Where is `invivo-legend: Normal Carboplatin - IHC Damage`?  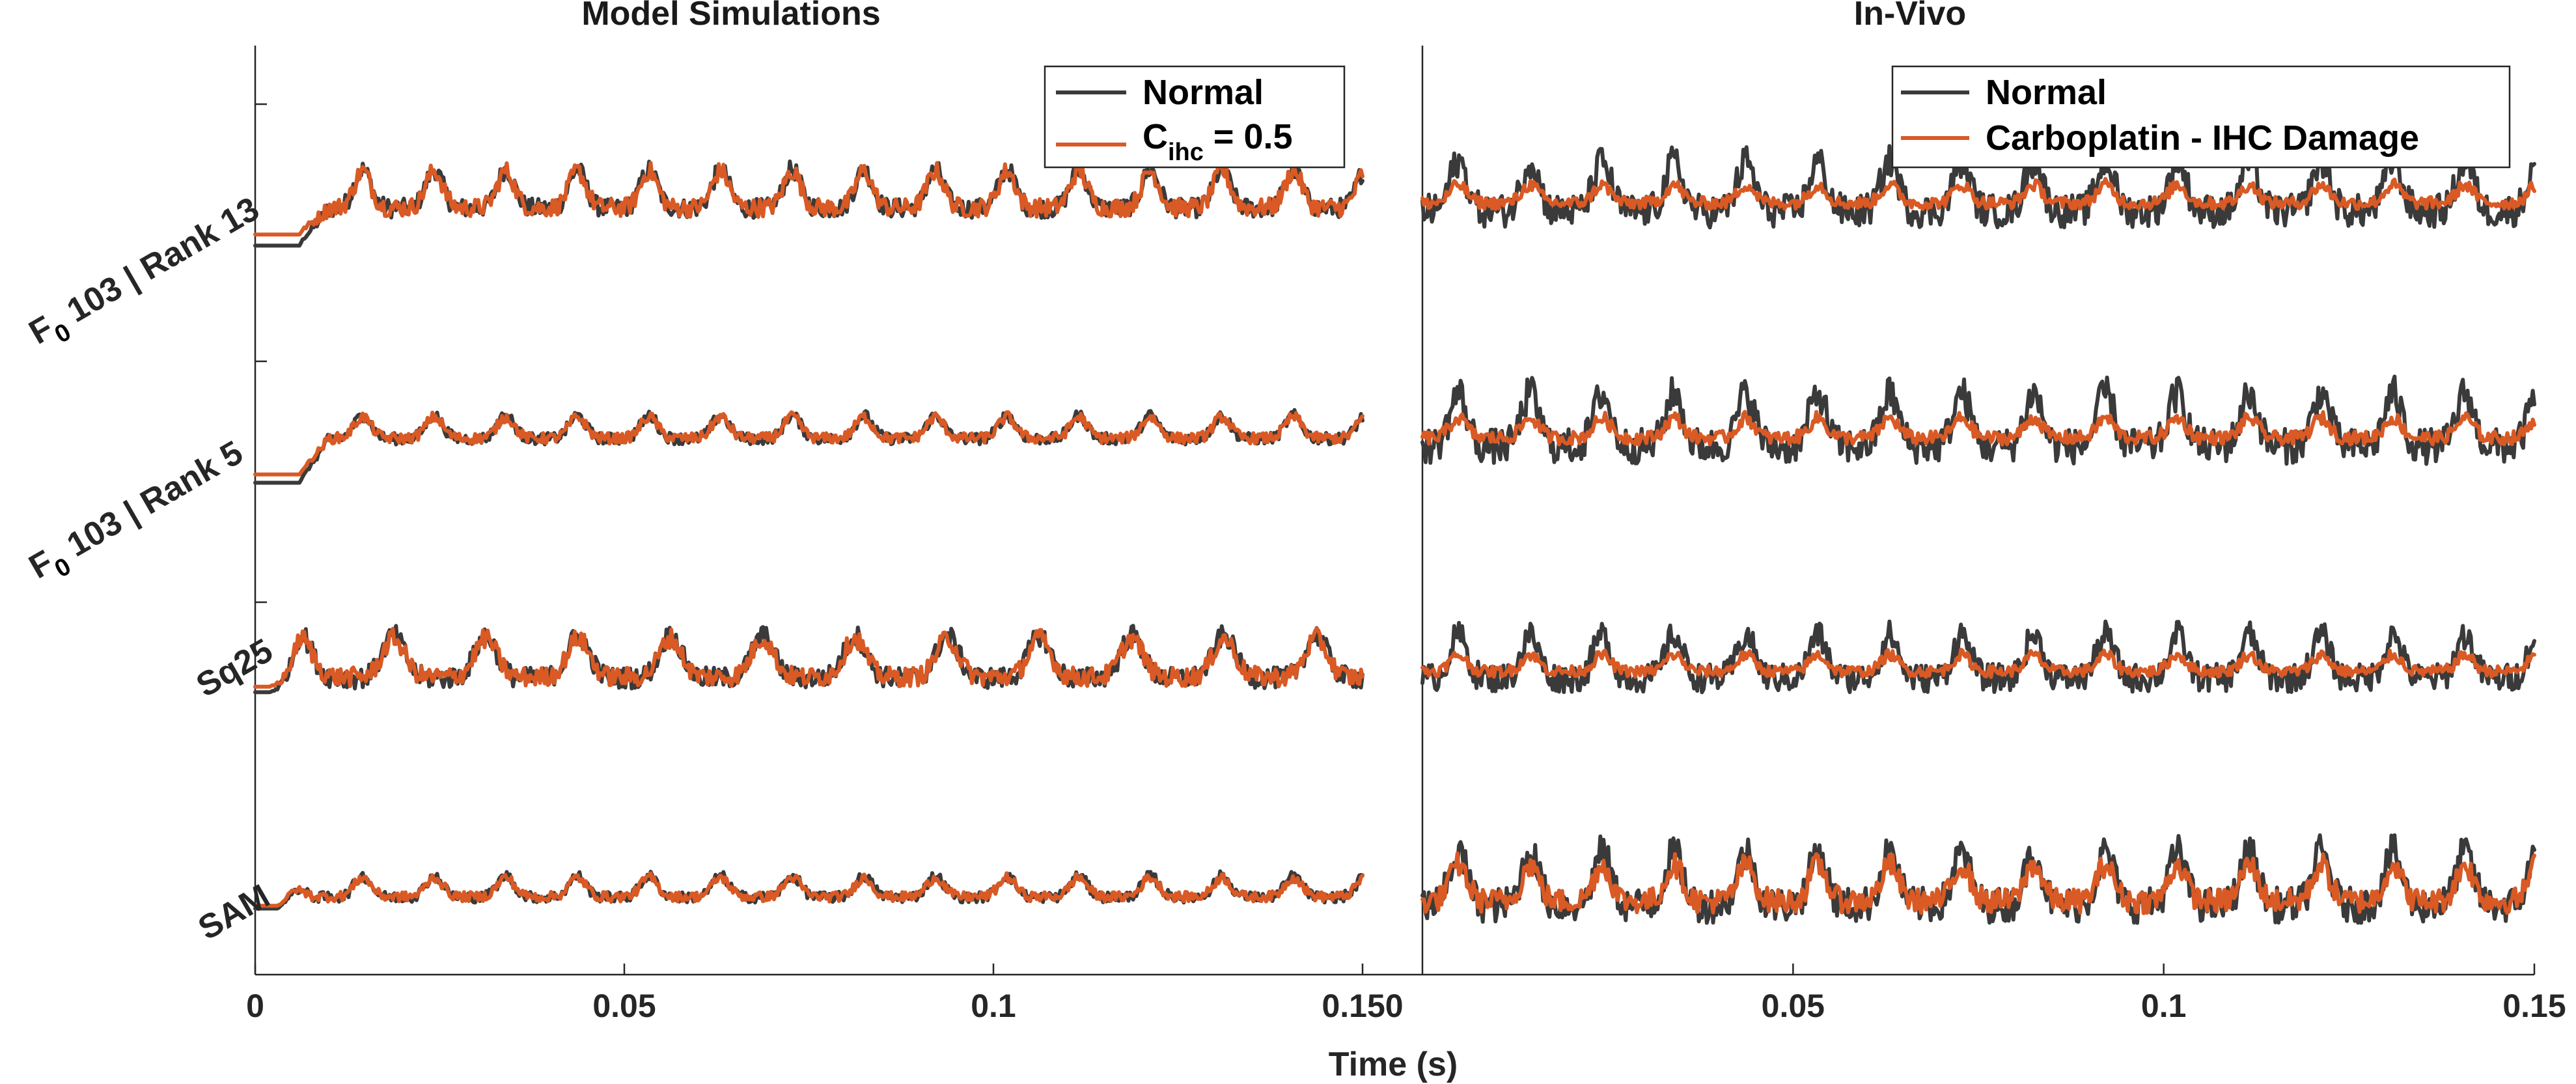 invivo-legend: Normal Carboplatin - IHC Damage is located at coordinates (2201, 117).